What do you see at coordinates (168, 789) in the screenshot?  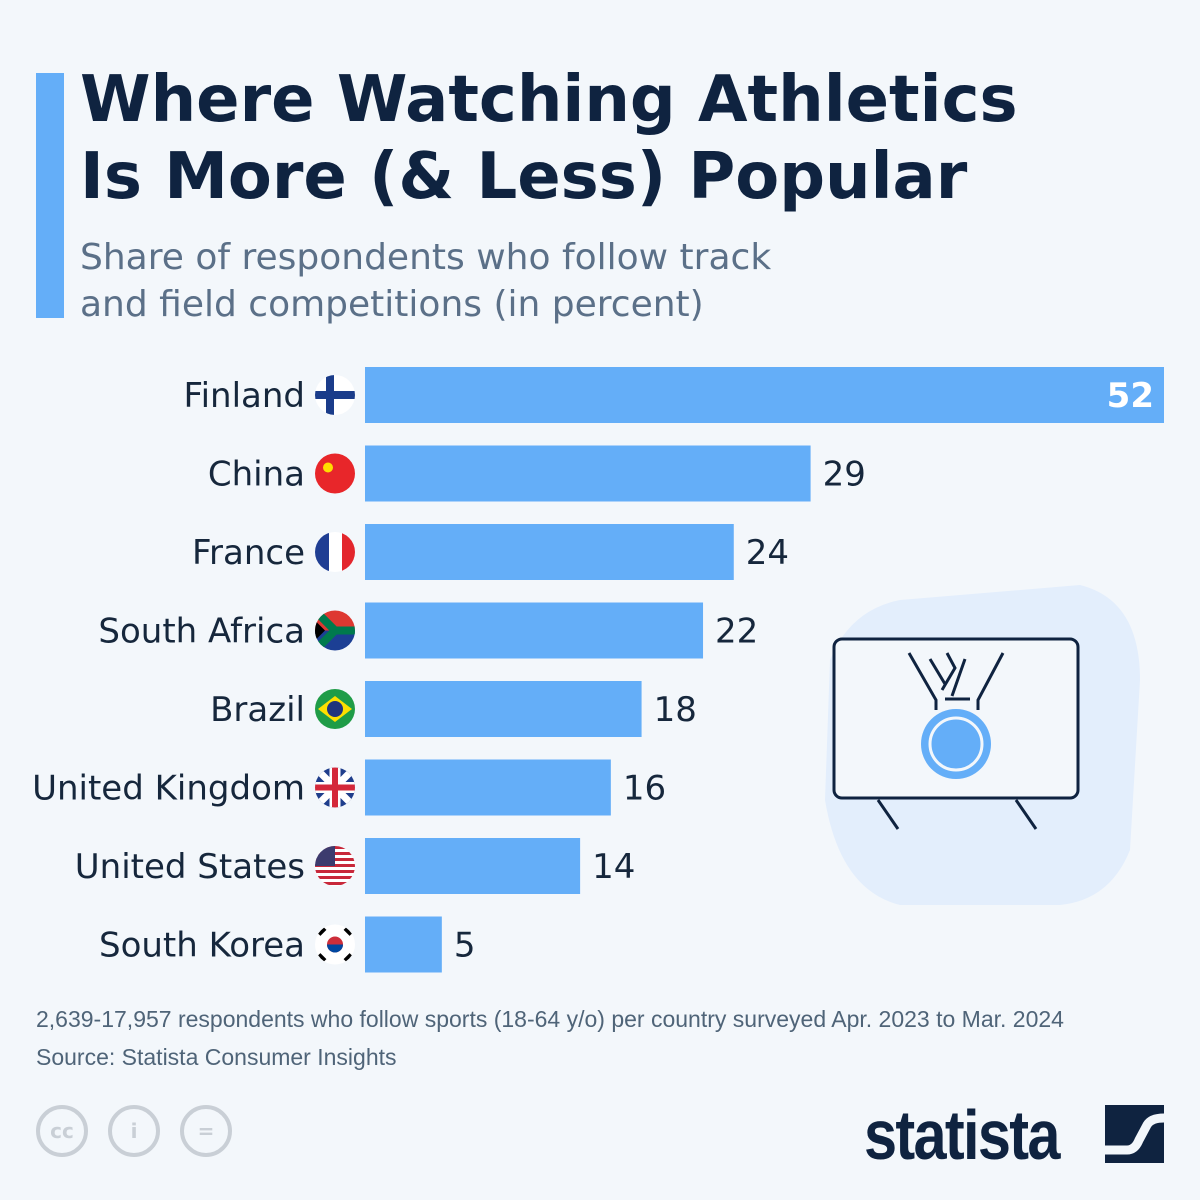 I see `category-label: United Kingdom` at bounding box center [168, 789].